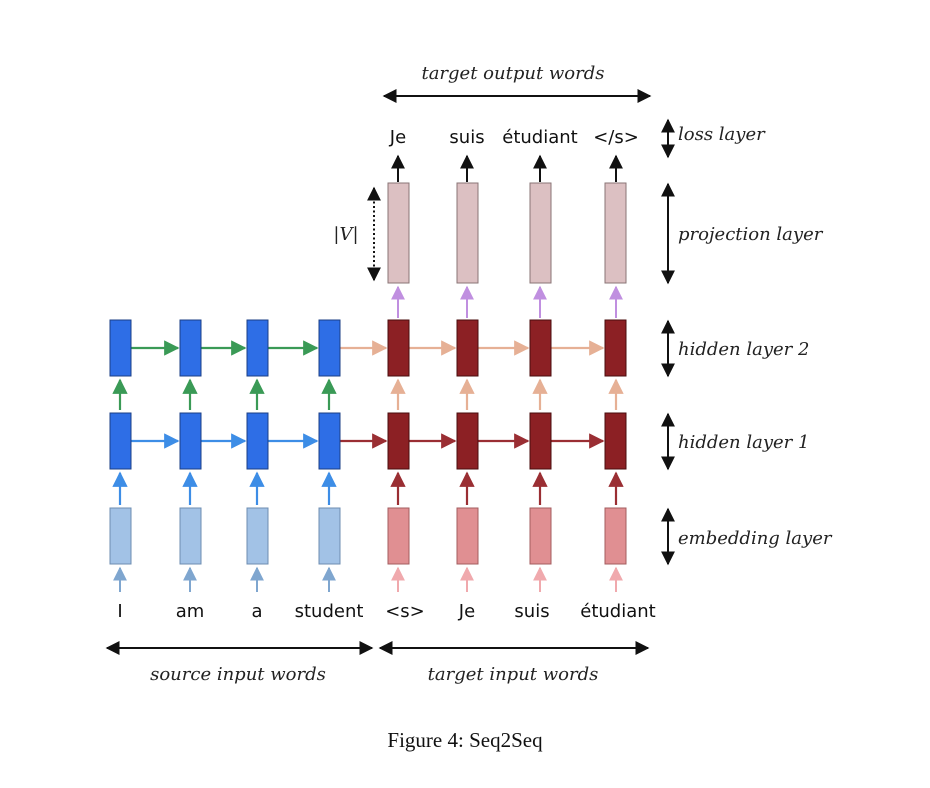 This screenshot has width=930, height=788. I want to click on hidden-layer-2-label: hidden layer 2, so click(743, 349).